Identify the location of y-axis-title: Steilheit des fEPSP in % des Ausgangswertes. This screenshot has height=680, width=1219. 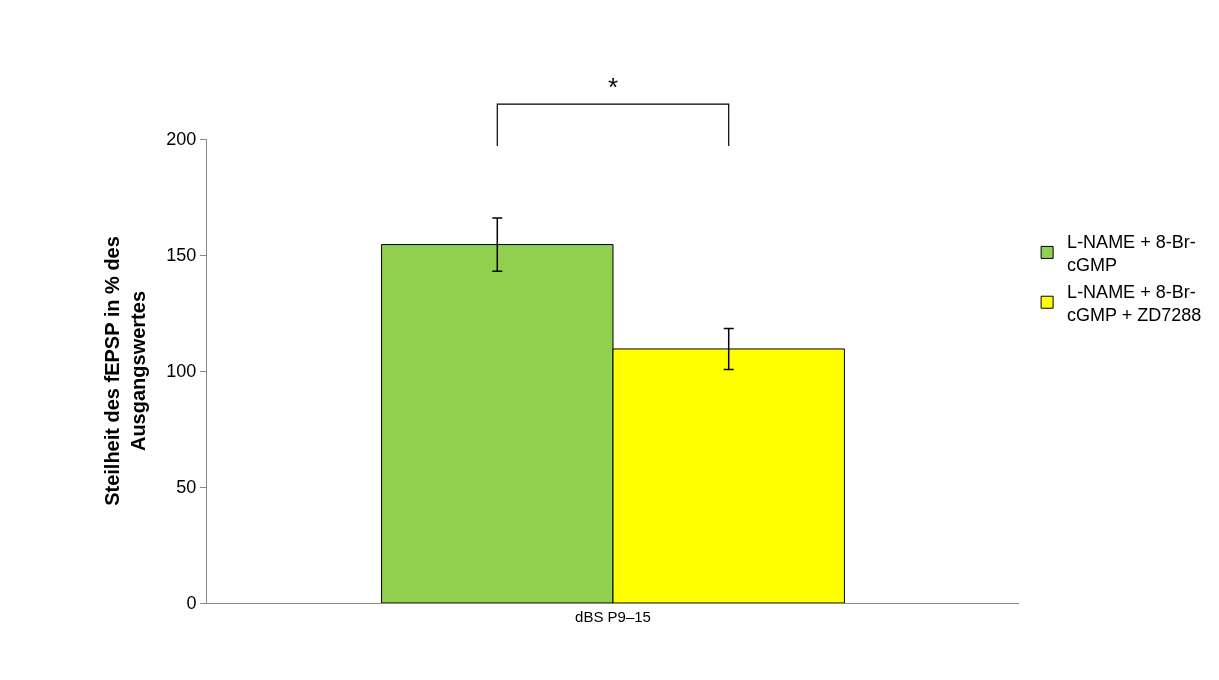
(124, 371).